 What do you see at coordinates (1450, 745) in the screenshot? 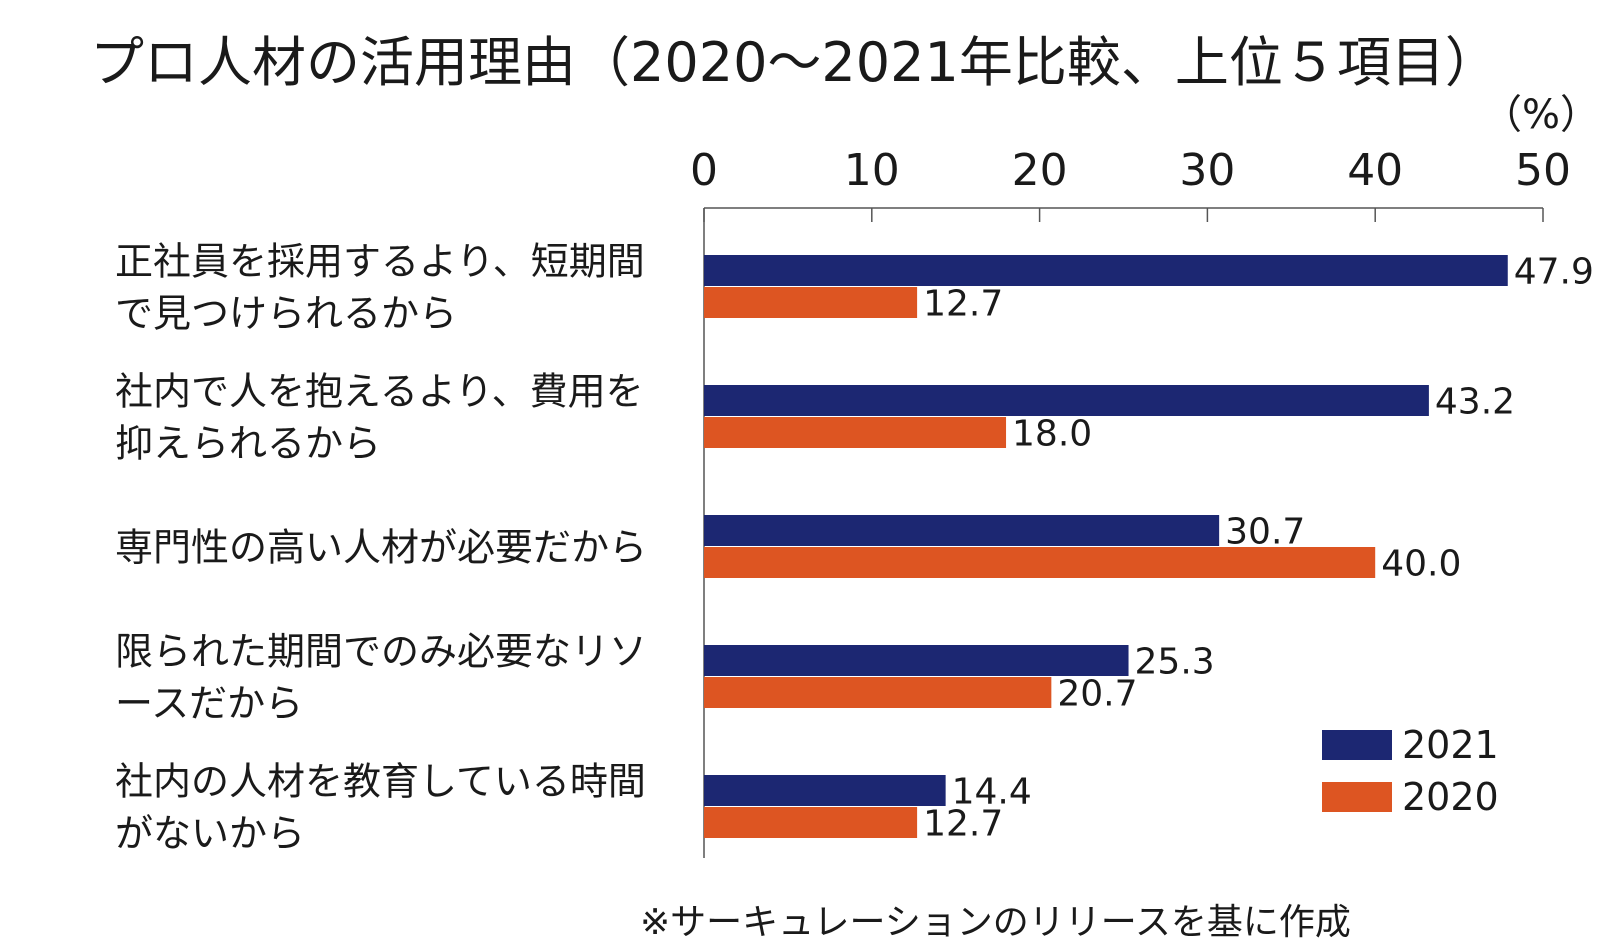
I see `legend-label-2021: 2021` at bounding box center [1450, 745].